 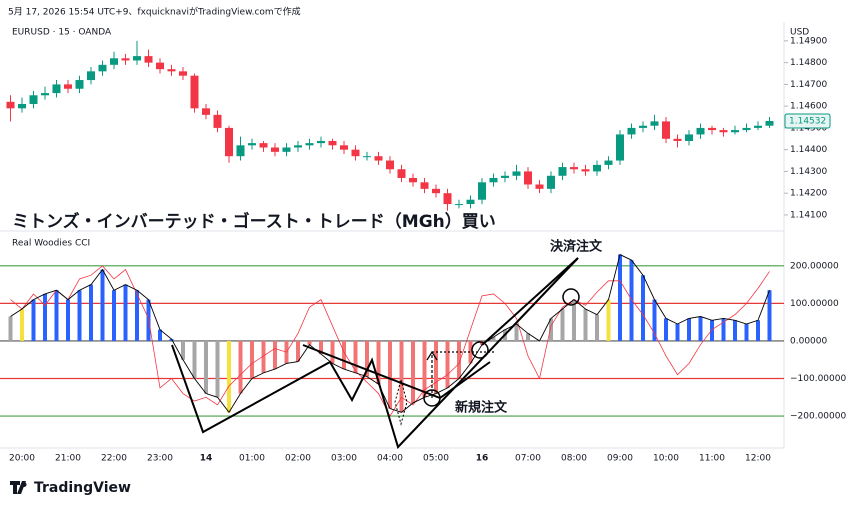 I want to click on y-tick-label: −100.00000, so click(x=818, y=379).